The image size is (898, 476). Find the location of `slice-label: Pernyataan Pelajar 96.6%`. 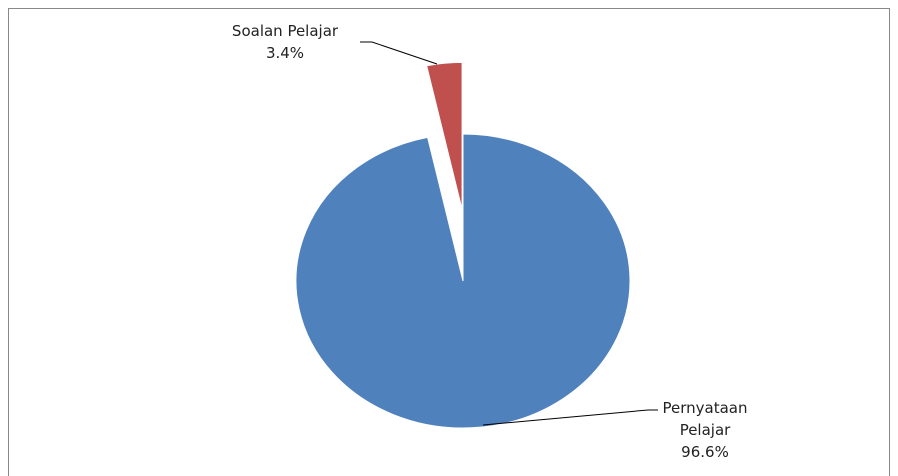

slice-label: Pernyataan Pelajar 96.6% is located at coordinates (705, 430).